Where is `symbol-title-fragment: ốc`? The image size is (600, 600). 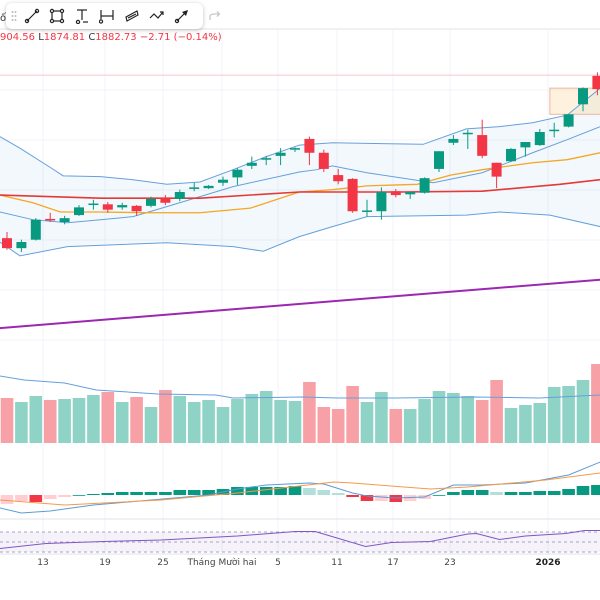 symbol-title-fragment: ốc is located at coordinates (6, 18).